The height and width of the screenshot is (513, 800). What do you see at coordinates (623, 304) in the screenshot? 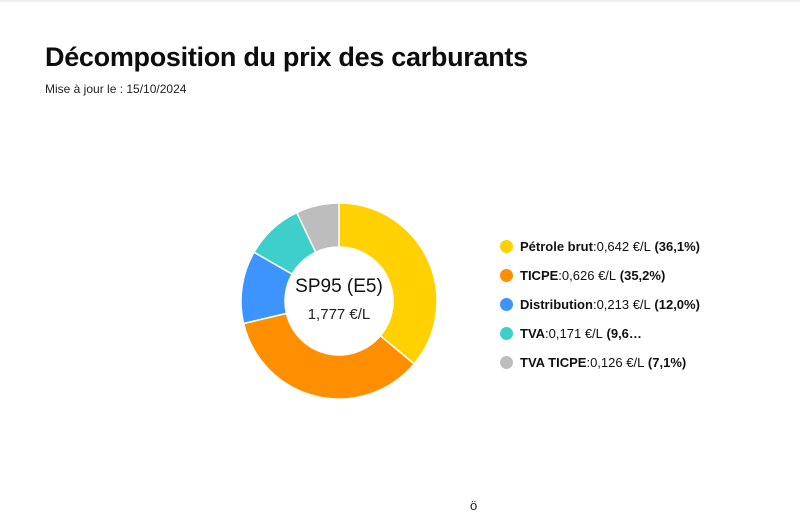
I see `legend-value: 0,213 €/L` at bounding box center [623, 304].